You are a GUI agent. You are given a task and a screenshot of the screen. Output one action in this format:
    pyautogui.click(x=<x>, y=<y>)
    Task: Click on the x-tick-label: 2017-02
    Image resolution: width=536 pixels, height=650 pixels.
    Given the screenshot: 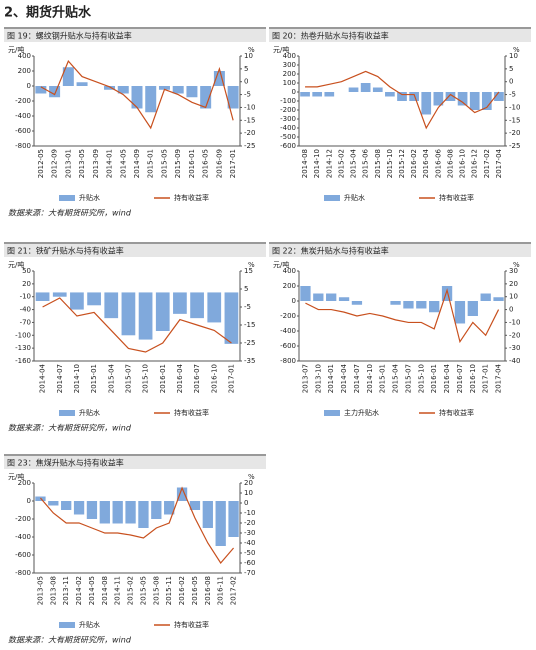 What is the action you would take?
    pyautogui.click(x=487, y=163)
    